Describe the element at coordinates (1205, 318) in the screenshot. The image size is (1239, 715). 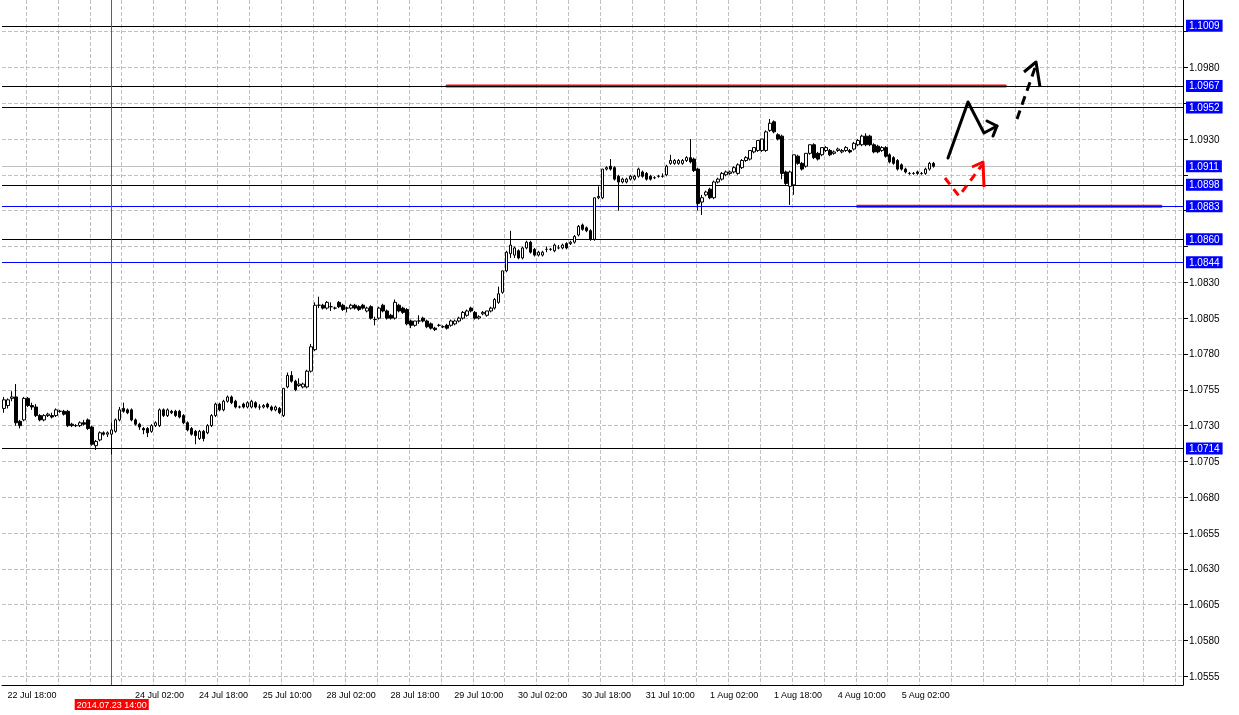
I see `y-tick-label: 1.0805` at that location.